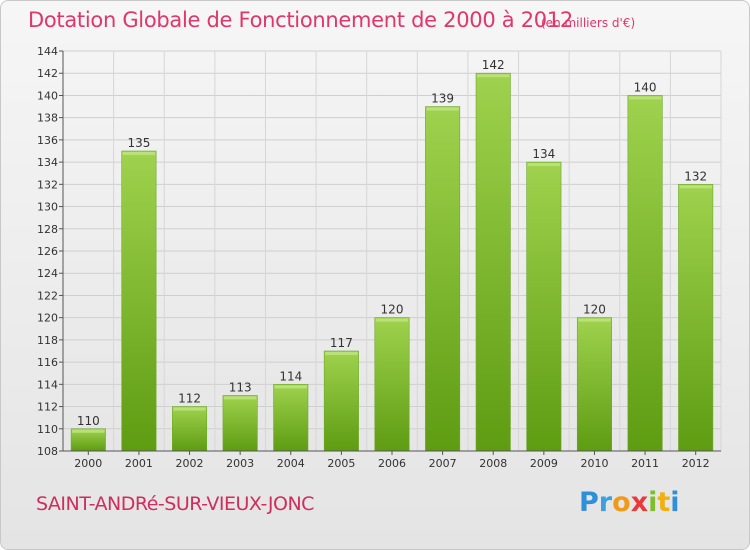 The image size is (750, 550). I want to click on y-tick-label: 124, so click(47, 273).